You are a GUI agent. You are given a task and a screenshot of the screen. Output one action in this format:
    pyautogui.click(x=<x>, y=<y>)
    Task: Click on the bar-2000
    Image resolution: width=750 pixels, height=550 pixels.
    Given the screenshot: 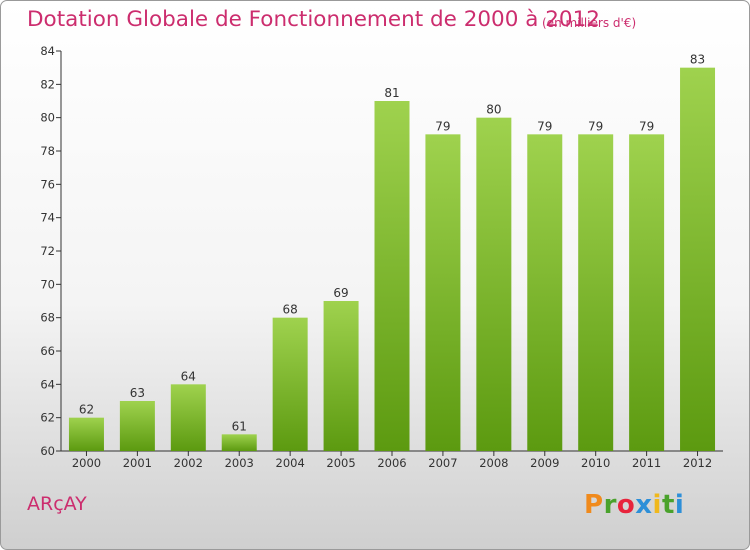 What is the action you would take?
    pyautogui.click(x=86, y=434)
    